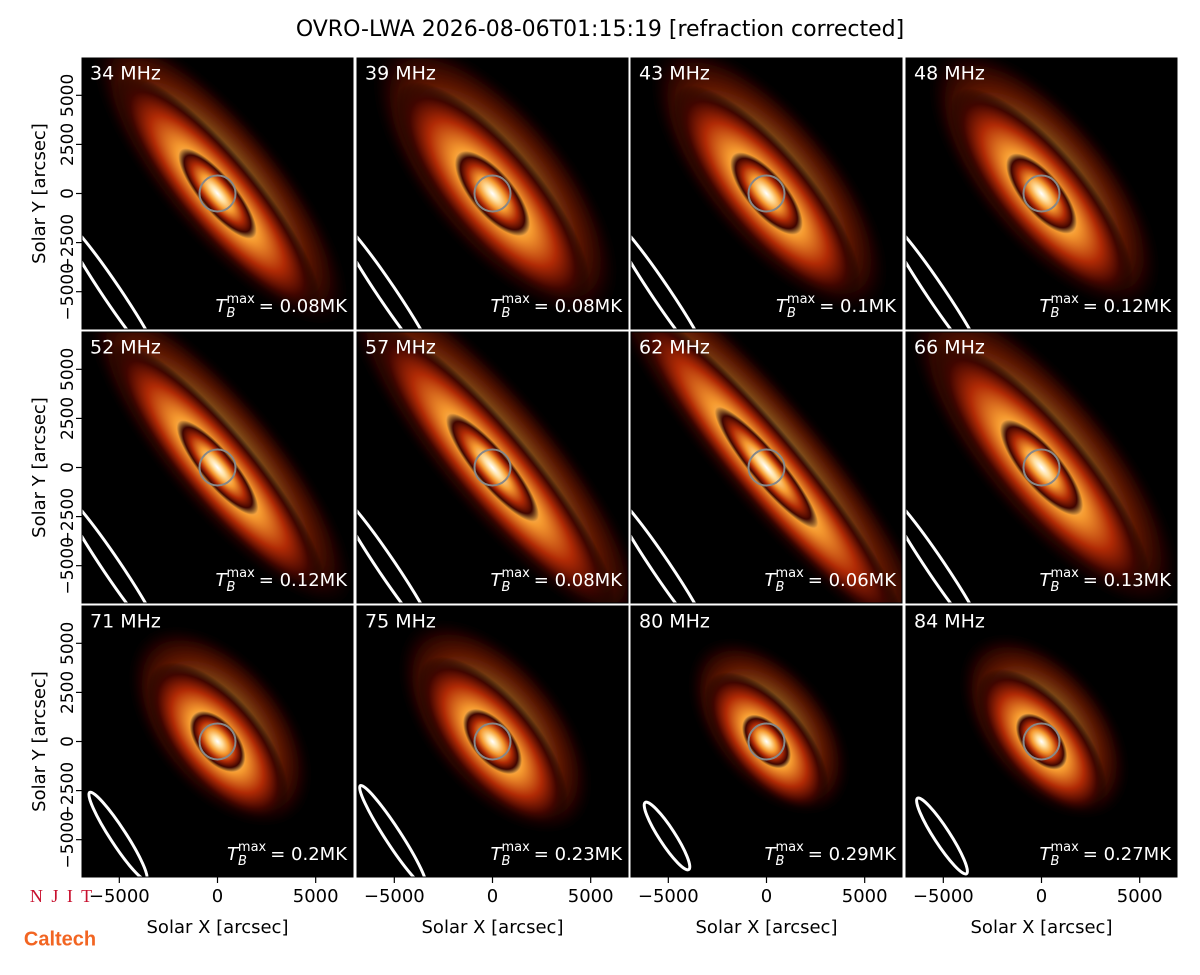 This screenshot has height=975, width=1200. I want to click on frequency-label: 43 MHz, so click(674, 74).